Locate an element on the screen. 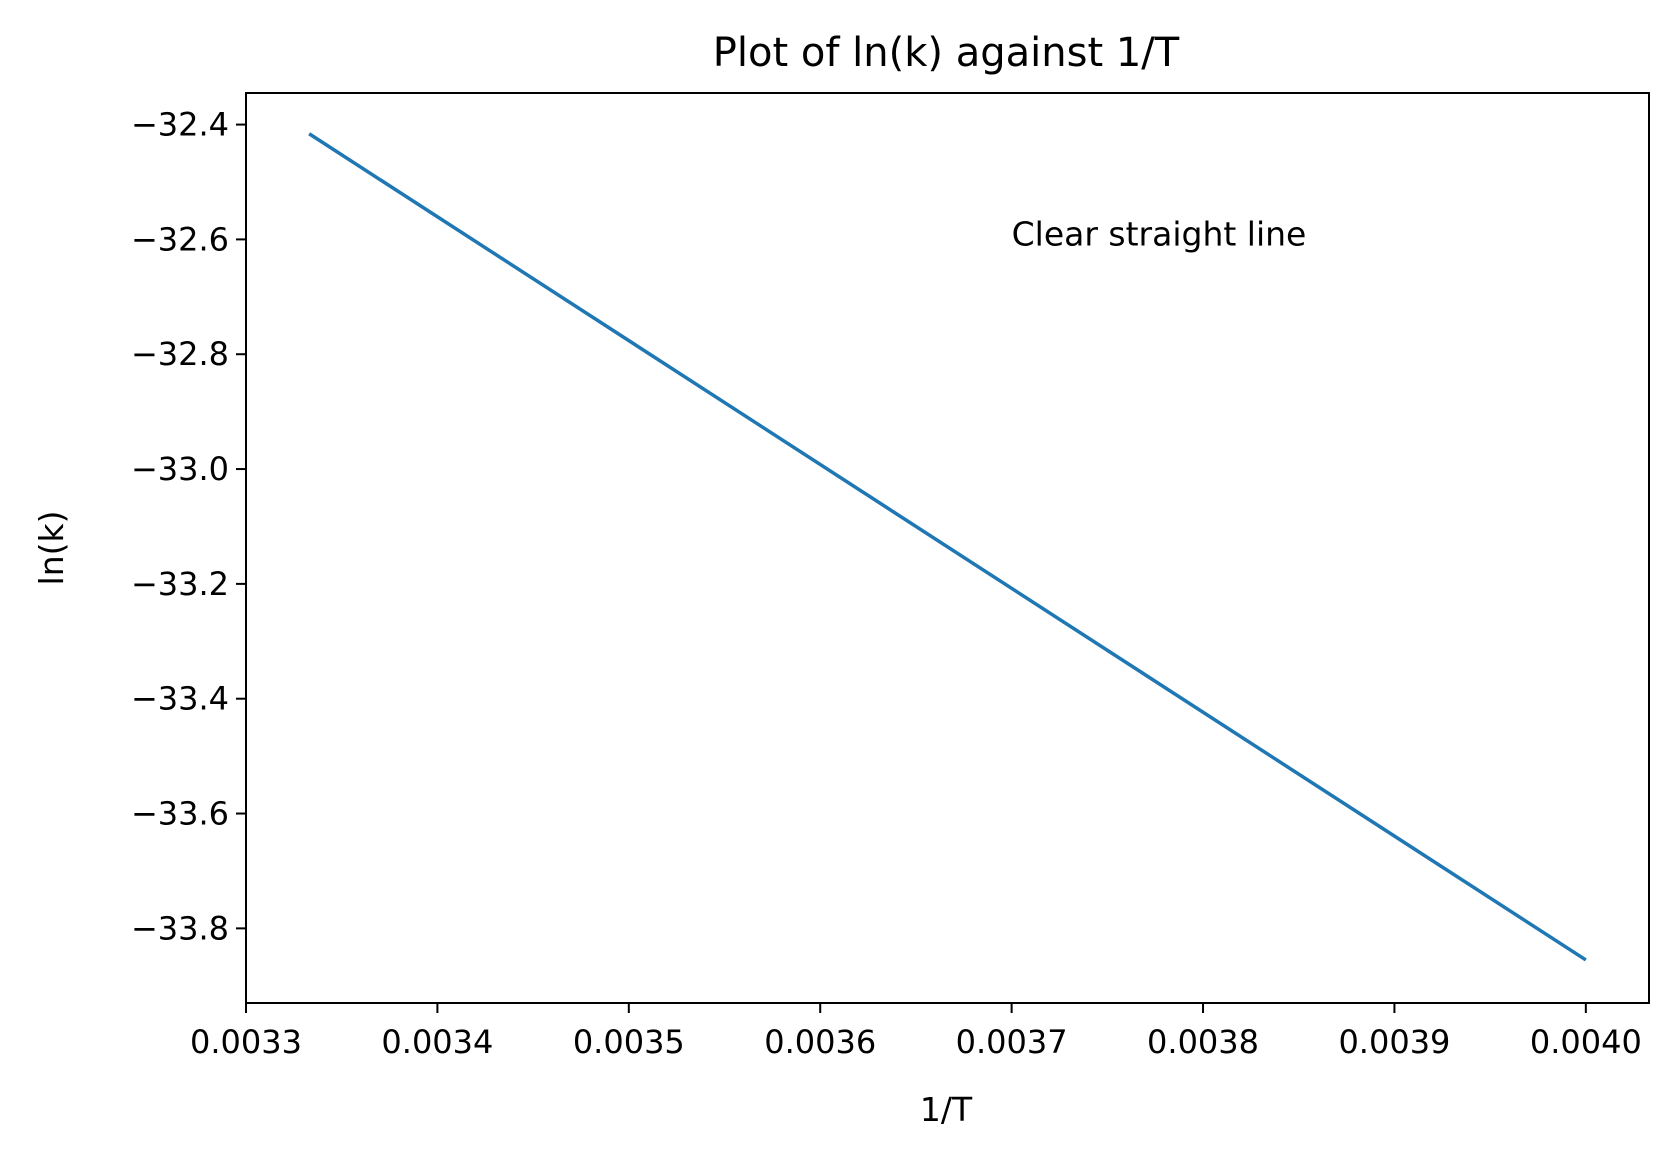 Image resolution: width=1678 pixels, height=1154 pixels. x-tick-label: 0.0037 is located at coordinates (1012, 1042).